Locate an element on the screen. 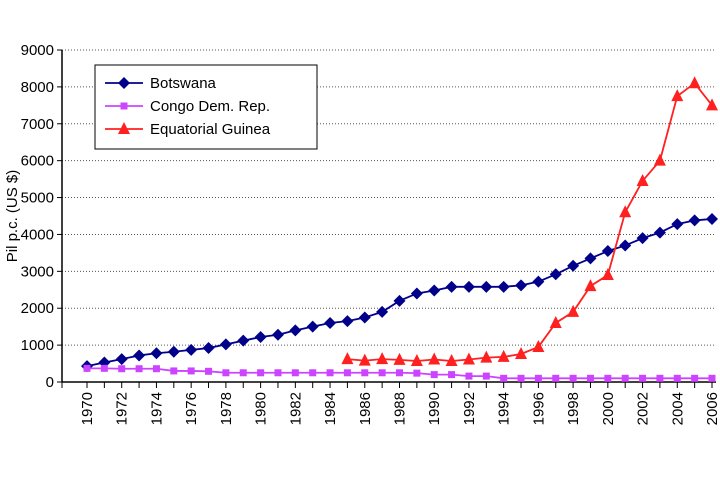 Image resolution: width=720 pixels, height=485 pixels. x-tick-label: 1978 is located at coordinates (226, 408).